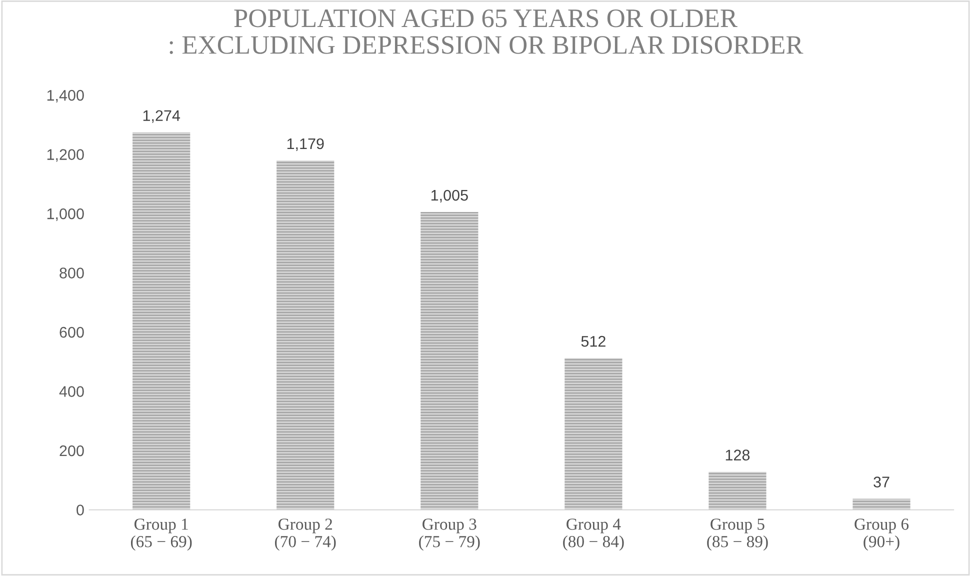 The image size is (971, 576). I want to click on x-tick-label: Group 3 (75 − 79), so click(449, 534).